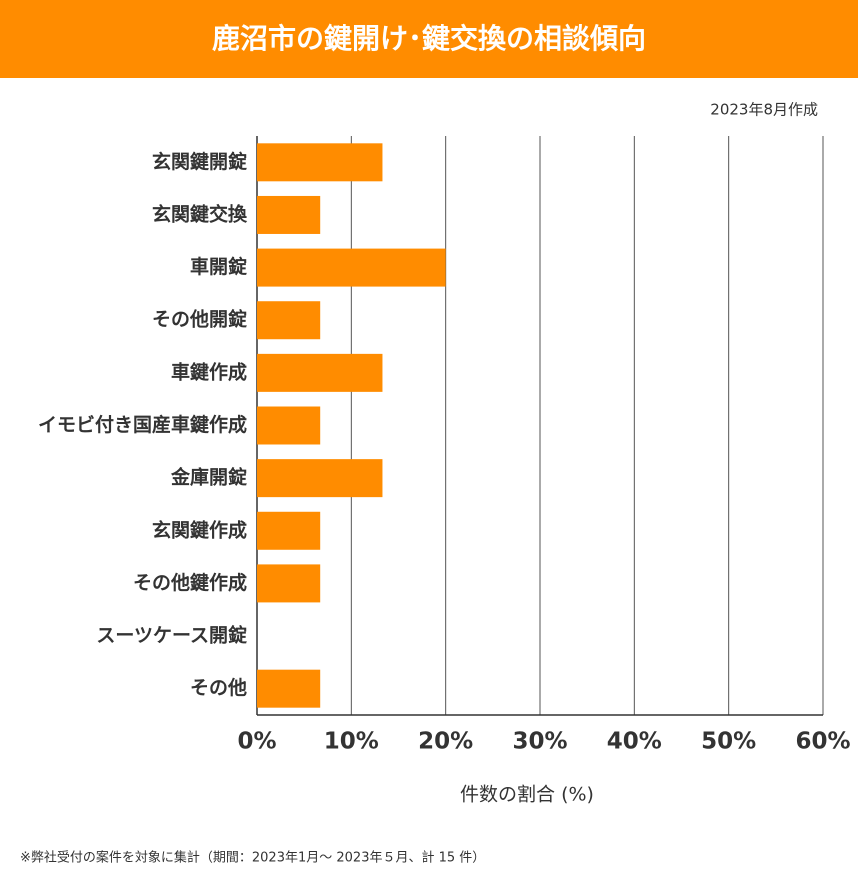 The height and width of the screenshot is (872, 858). Describe the element at coordinates (199, 161) in the screenshot. I see `y-tick-label: 玄関鍵開錠` at that location.